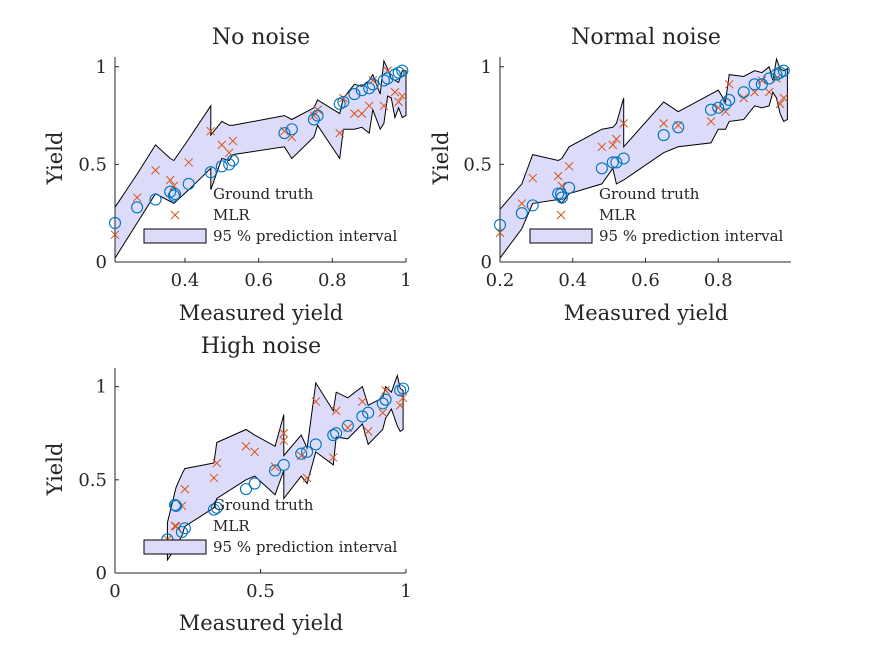 The width and height of the screenshot is (875, 656). I want to click on x-tick-label: 0, so click(114, 591).